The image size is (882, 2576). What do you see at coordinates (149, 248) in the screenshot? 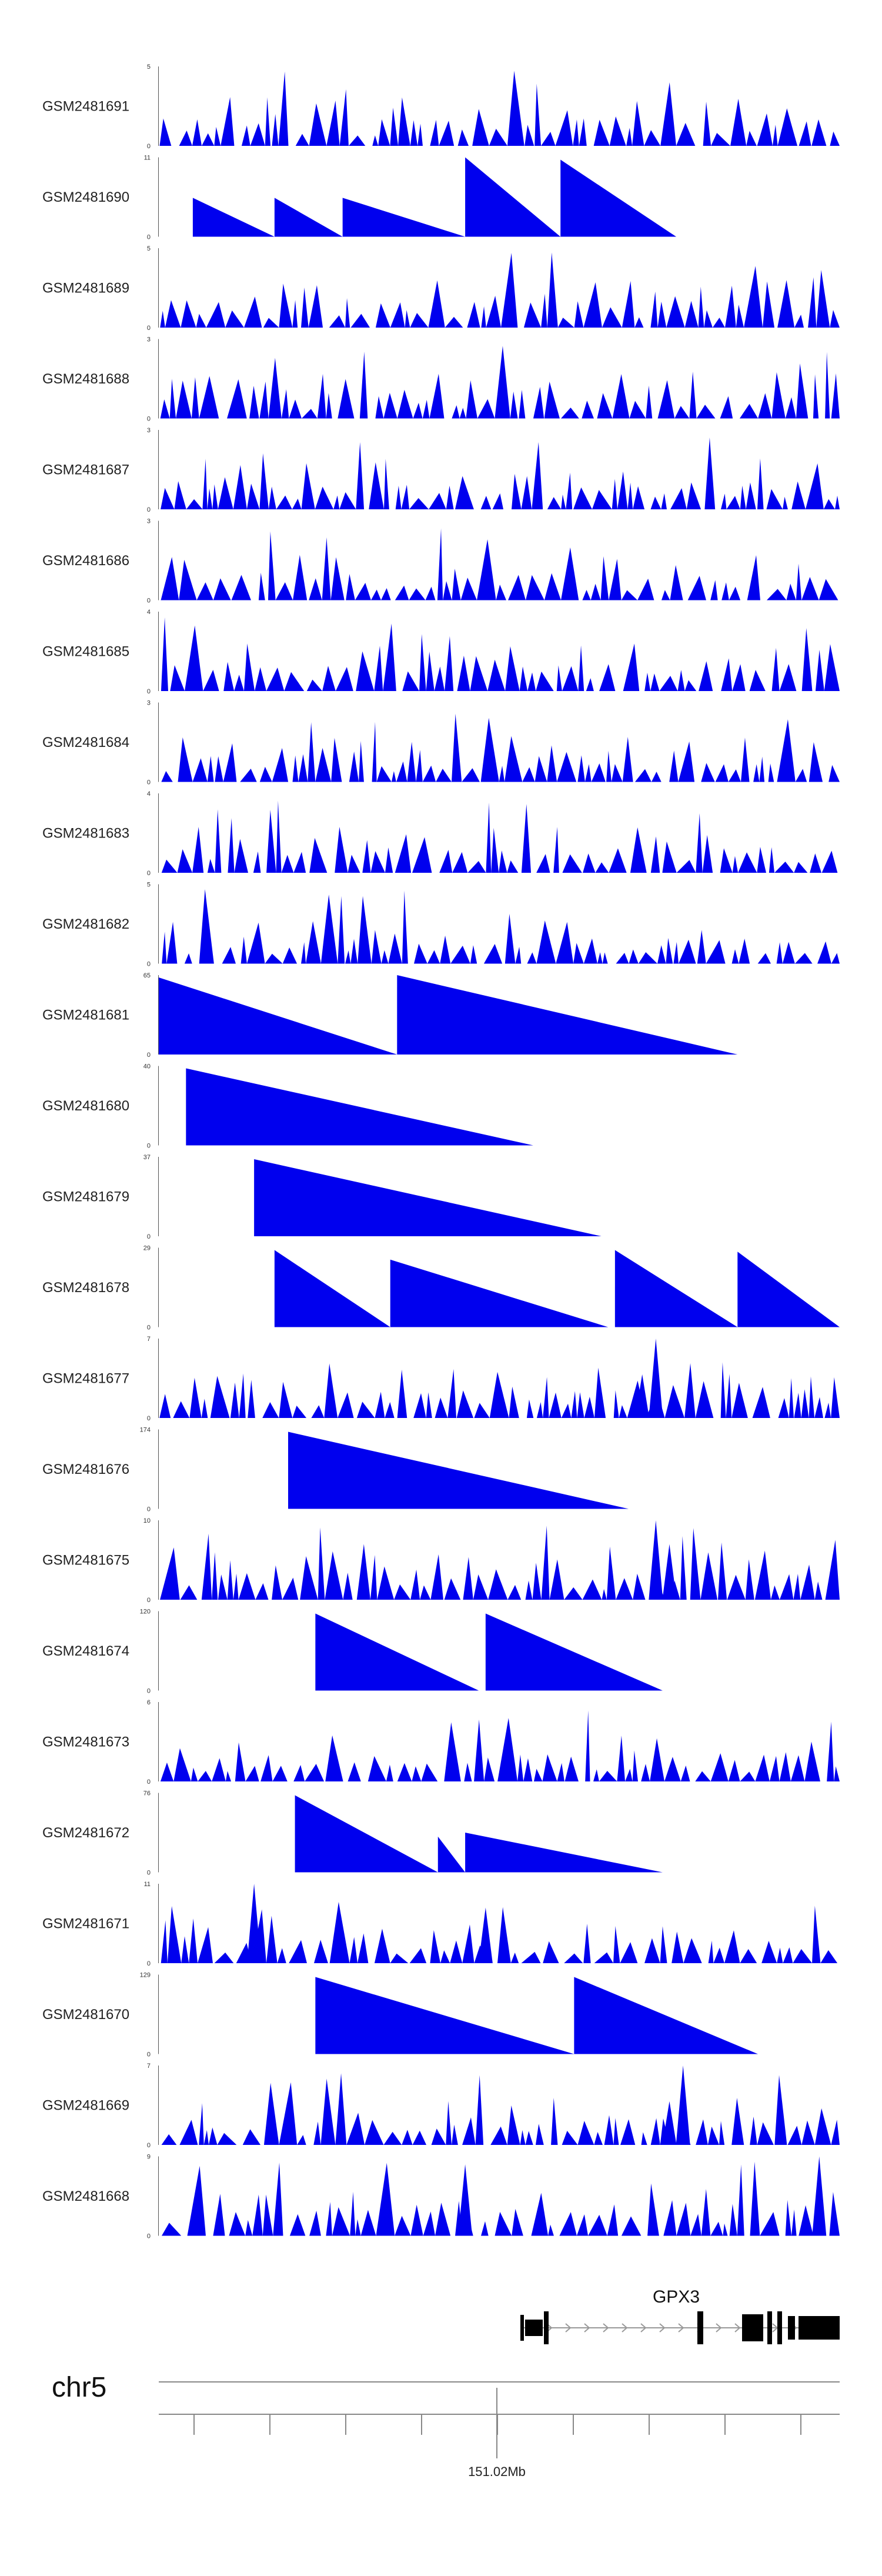
I see `track-ymax-label: 5` at bounding box center [149, 248].